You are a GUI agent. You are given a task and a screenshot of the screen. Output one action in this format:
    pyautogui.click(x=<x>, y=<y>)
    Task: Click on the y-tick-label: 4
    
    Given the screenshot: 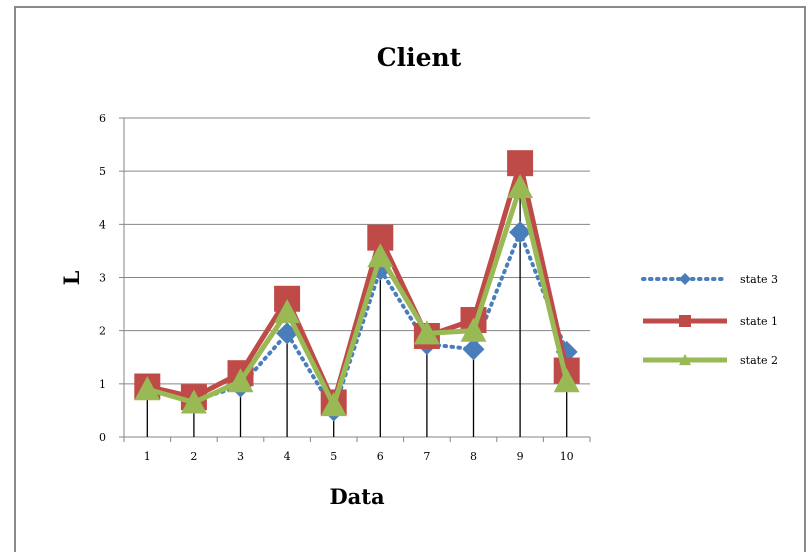 What is the action you would take?
    pyautogui.click(x=102, y=224)
    